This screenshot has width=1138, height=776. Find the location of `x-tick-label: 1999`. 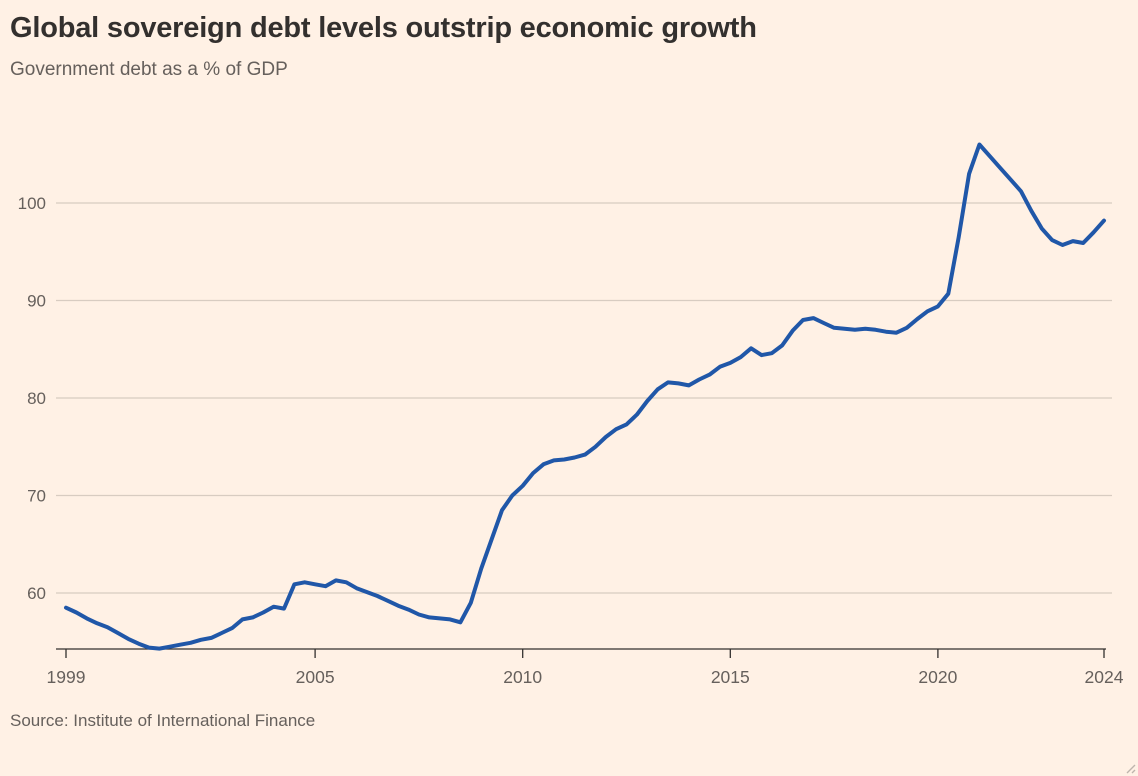

x-tick-label: 1999 is located at coordinates (66, 677).